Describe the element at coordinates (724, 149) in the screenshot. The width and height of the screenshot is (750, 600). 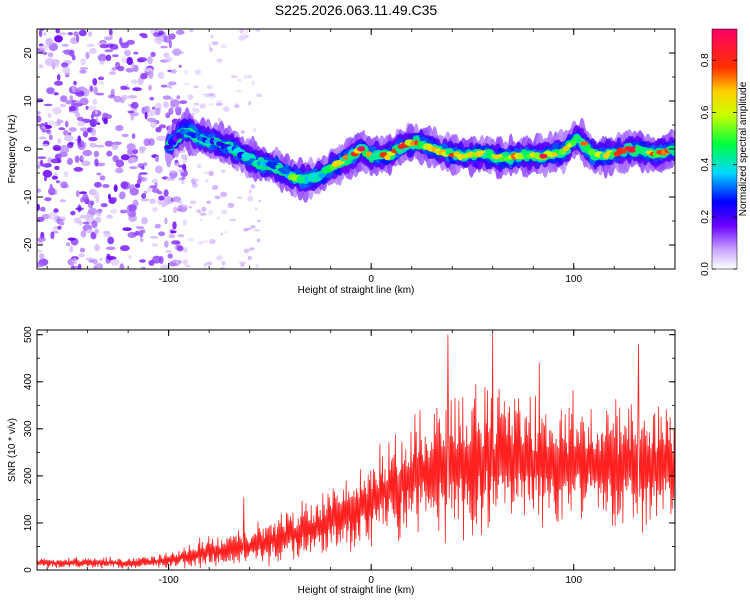
I see `colorbar-frame` at that location.